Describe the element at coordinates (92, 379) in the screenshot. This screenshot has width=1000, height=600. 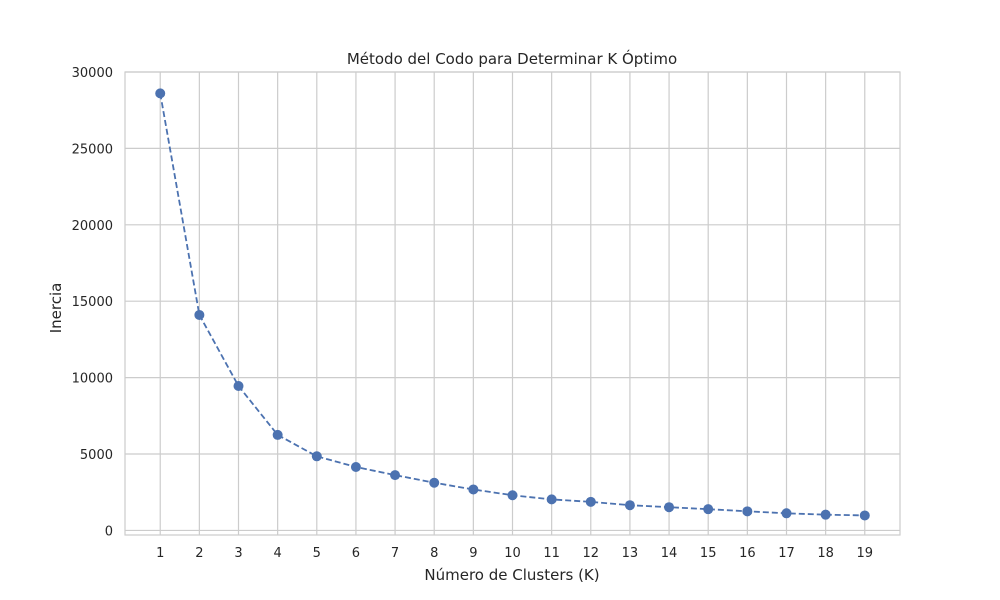
I see `y-tick-label: 10000` at that location.